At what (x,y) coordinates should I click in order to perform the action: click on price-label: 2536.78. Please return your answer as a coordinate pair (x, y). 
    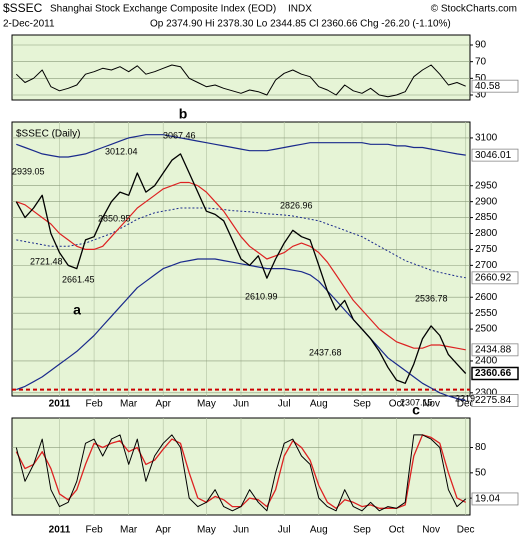
    Looking at the image, I should click on (431, 298).